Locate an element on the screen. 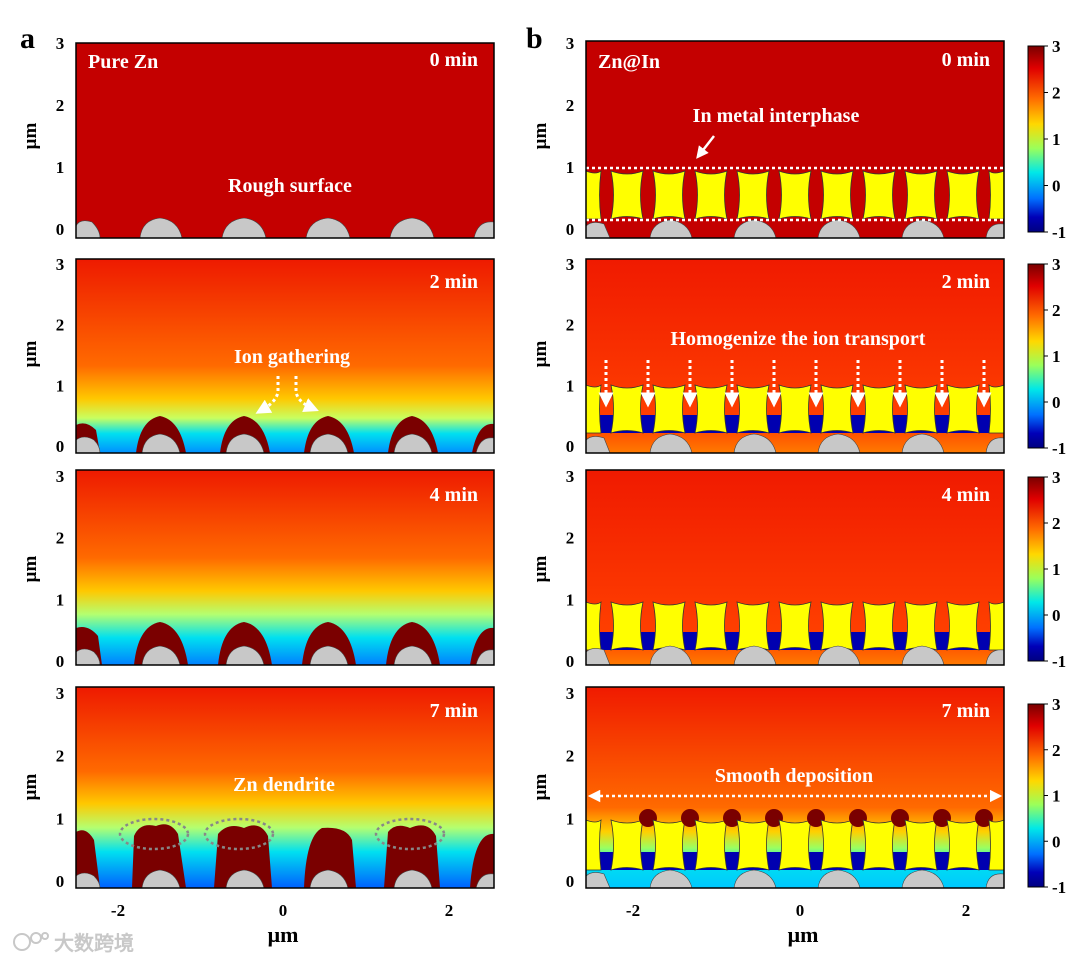 The image size is (1080, 963). panel-b-title: Zn@In is located at coordinates (629, 62).